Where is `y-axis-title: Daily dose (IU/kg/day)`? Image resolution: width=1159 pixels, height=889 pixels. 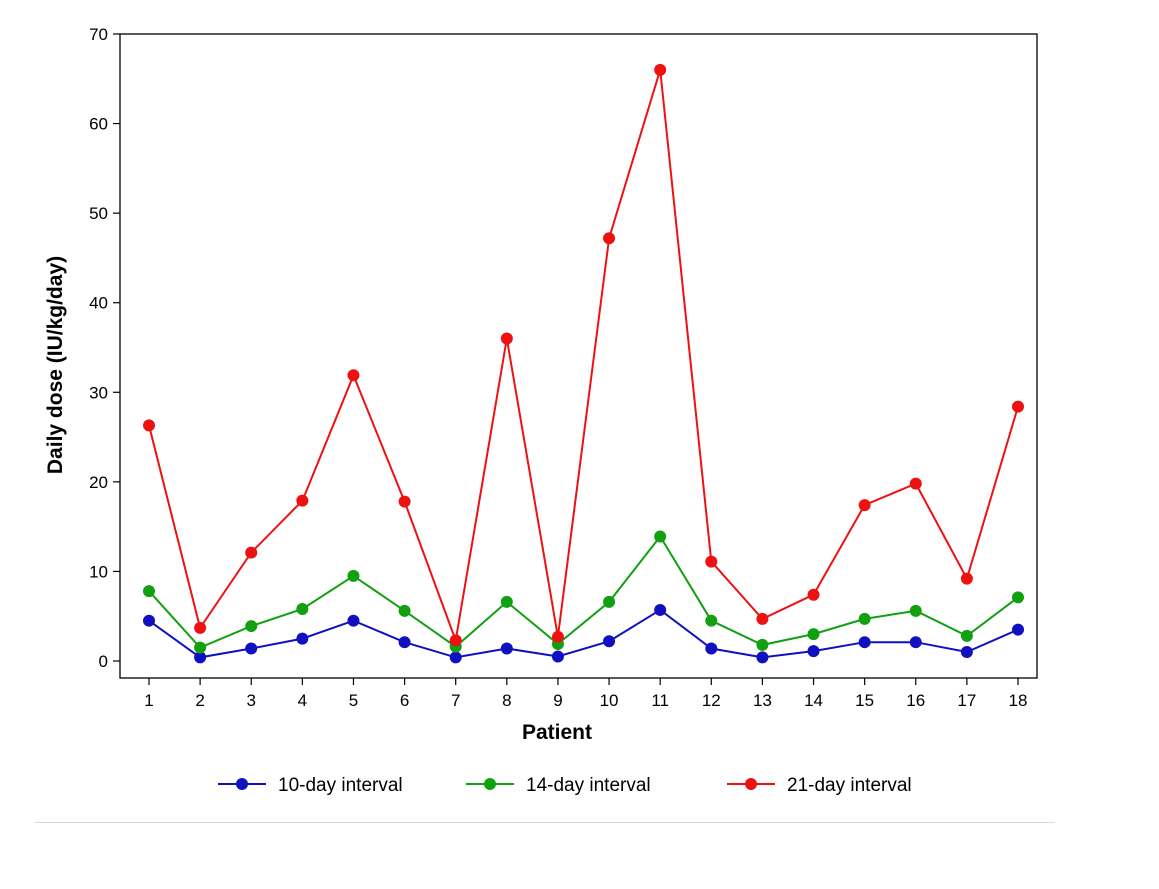
y-axis-title: Daily dose (IU/kg/day) is located at coordinates (55, 365).